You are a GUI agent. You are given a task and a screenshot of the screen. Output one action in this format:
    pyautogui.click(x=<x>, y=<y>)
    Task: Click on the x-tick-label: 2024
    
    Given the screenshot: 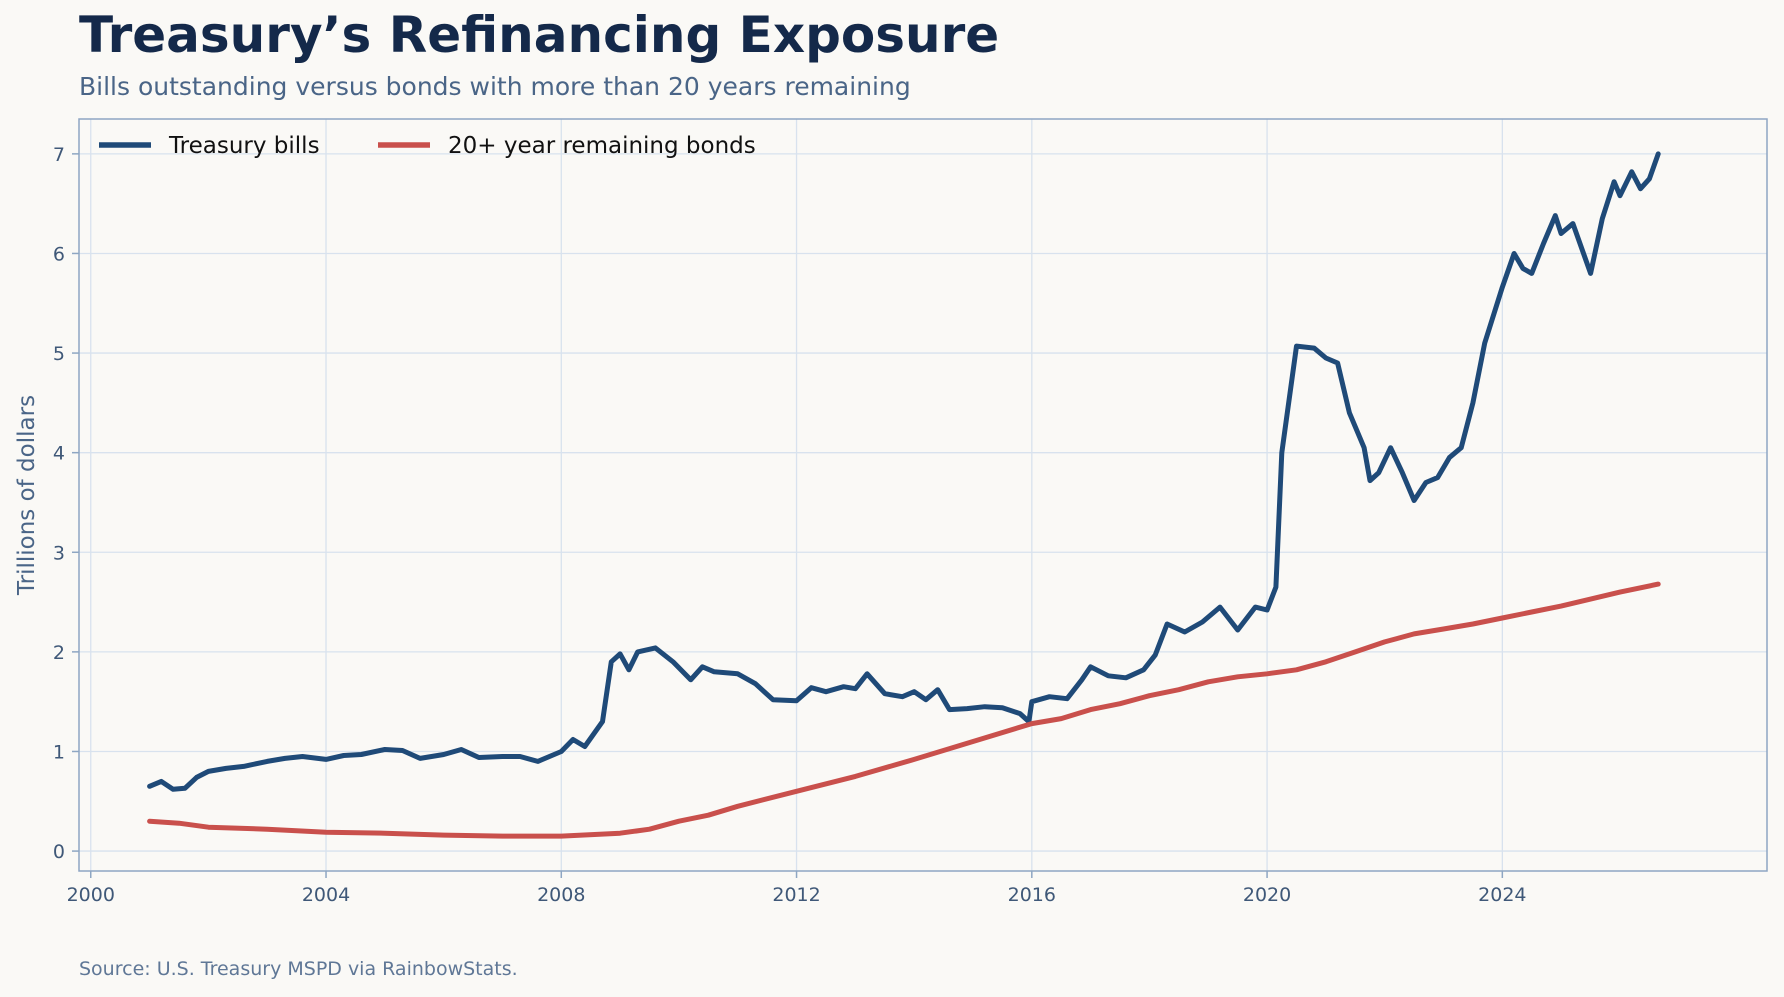 What is the action you would take?
    pyautogui.click(x=1502, y=895)
    